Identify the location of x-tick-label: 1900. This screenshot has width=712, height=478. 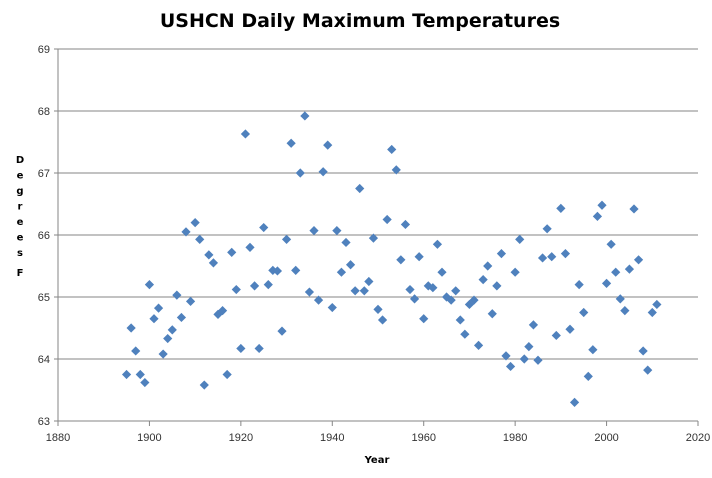
(149, 438).